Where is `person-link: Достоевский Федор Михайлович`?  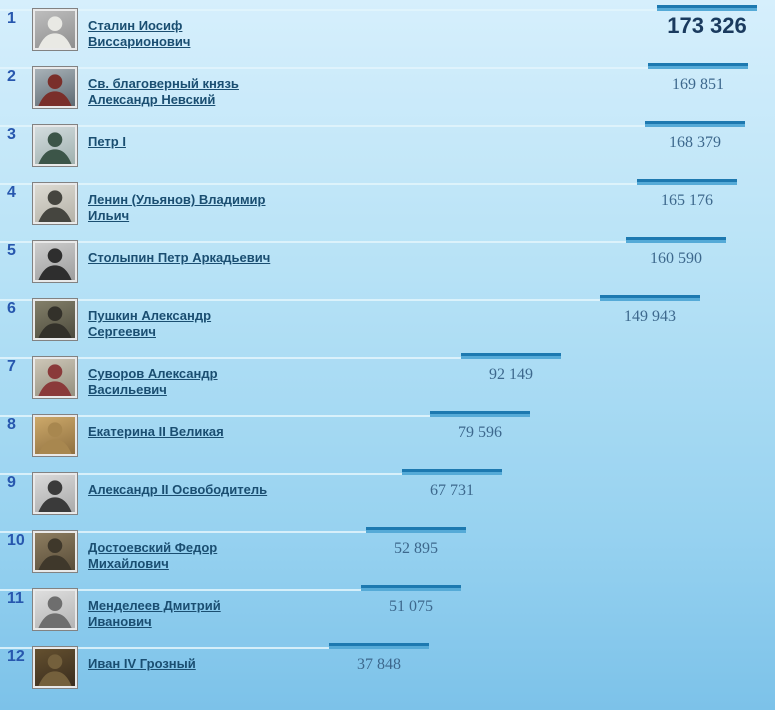 person-link: Достоевский Федор Михайлович is located at coordinates (153, 555).